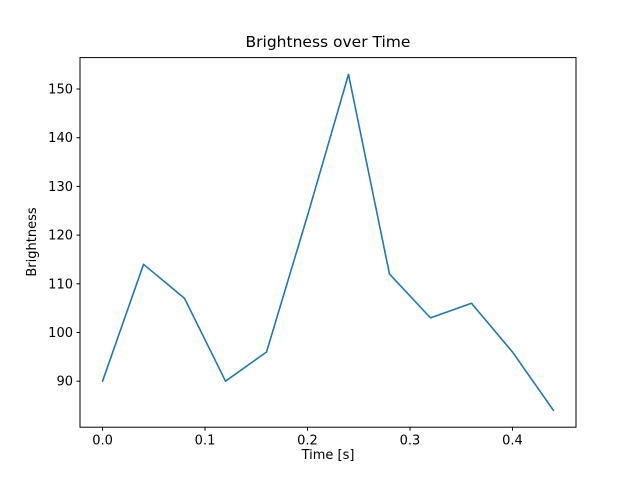 The height and width of the screenshot is (480, 640). I want to click on y-tick-label: 150, so click(60, 90).